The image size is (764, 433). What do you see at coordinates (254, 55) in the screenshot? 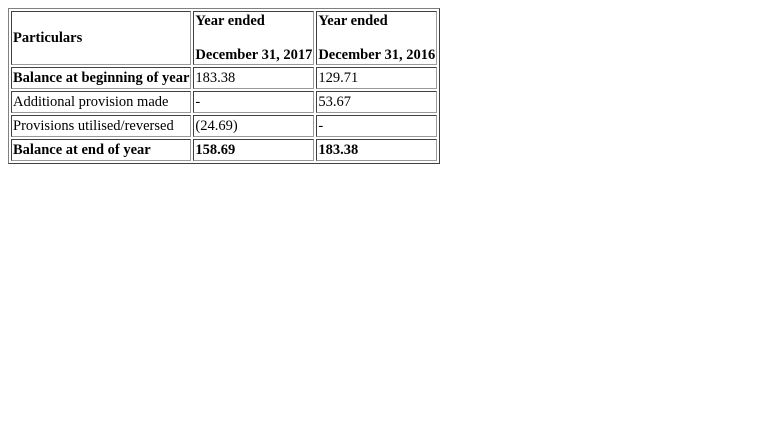
I see `header-2017-line2: December 31, 2017` at bounding box center [254, 55].